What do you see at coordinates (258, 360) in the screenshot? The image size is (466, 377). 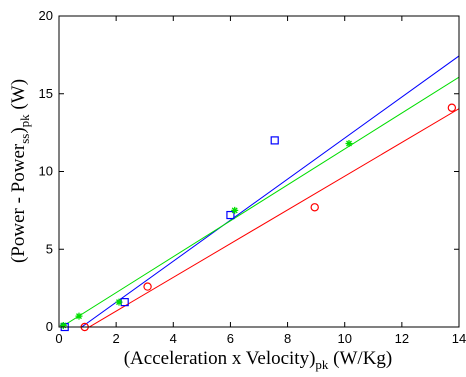 I see `x-axis-title: (Acceleration x Velocity)pk (W/Kg)` at bounding box center [258, 360].